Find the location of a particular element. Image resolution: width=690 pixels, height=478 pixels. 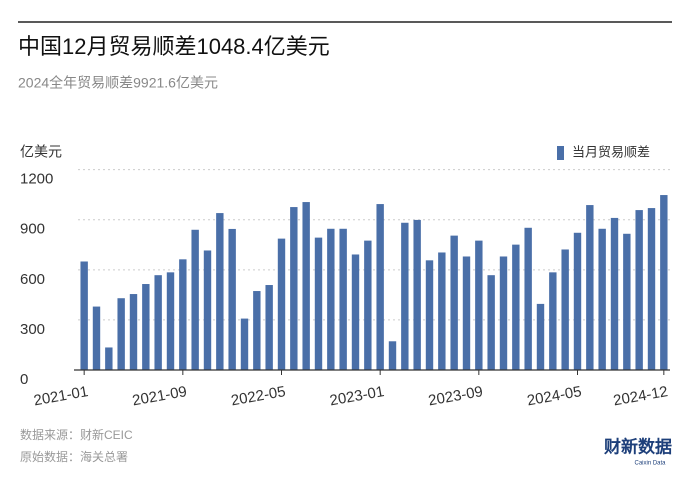

chart-title: 中国12月贸易顺差1048.4亿美元 is located at coordinates (174, 46).